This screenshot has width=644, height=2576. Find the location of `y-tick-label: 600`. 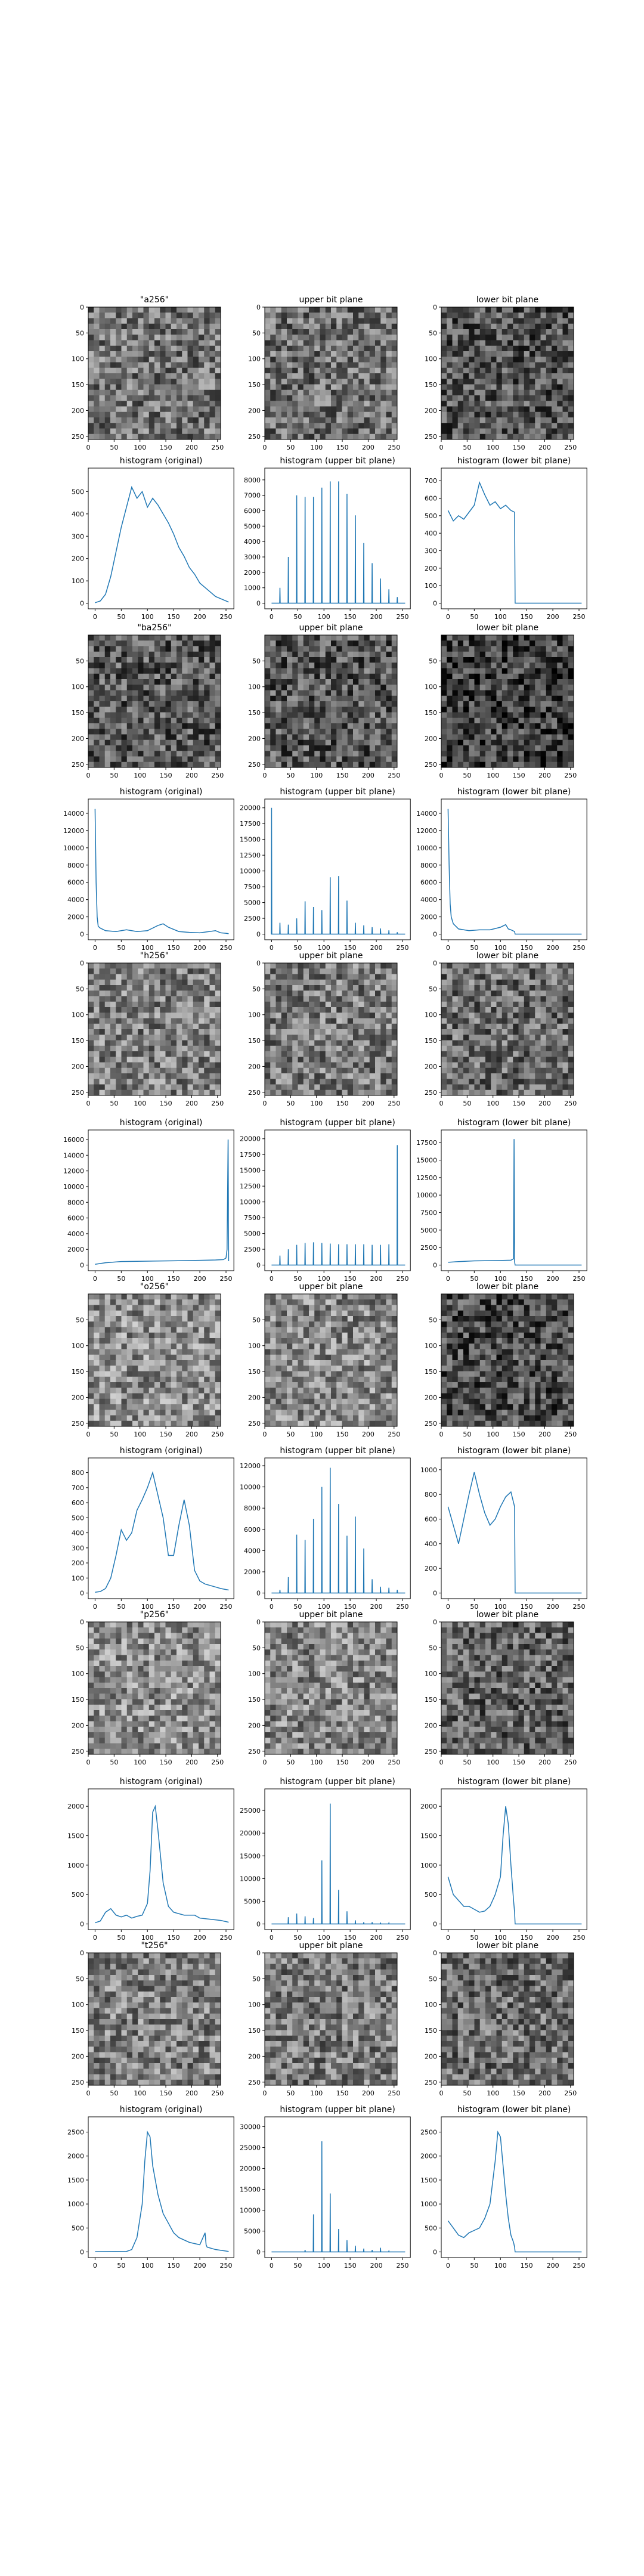

y-tick-label: 600 is located at coordinates (431, 499).